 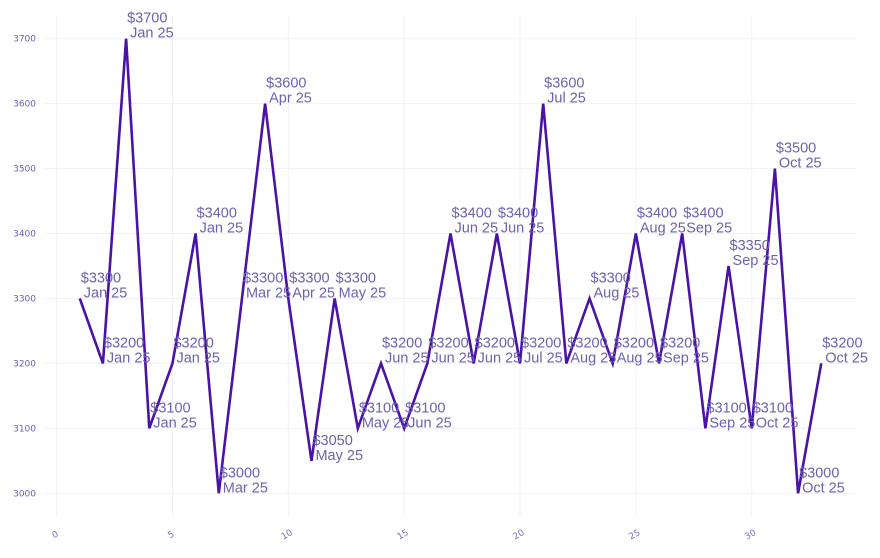 I want to click on y-tick-label: 3100, so click(x=24, y=429).